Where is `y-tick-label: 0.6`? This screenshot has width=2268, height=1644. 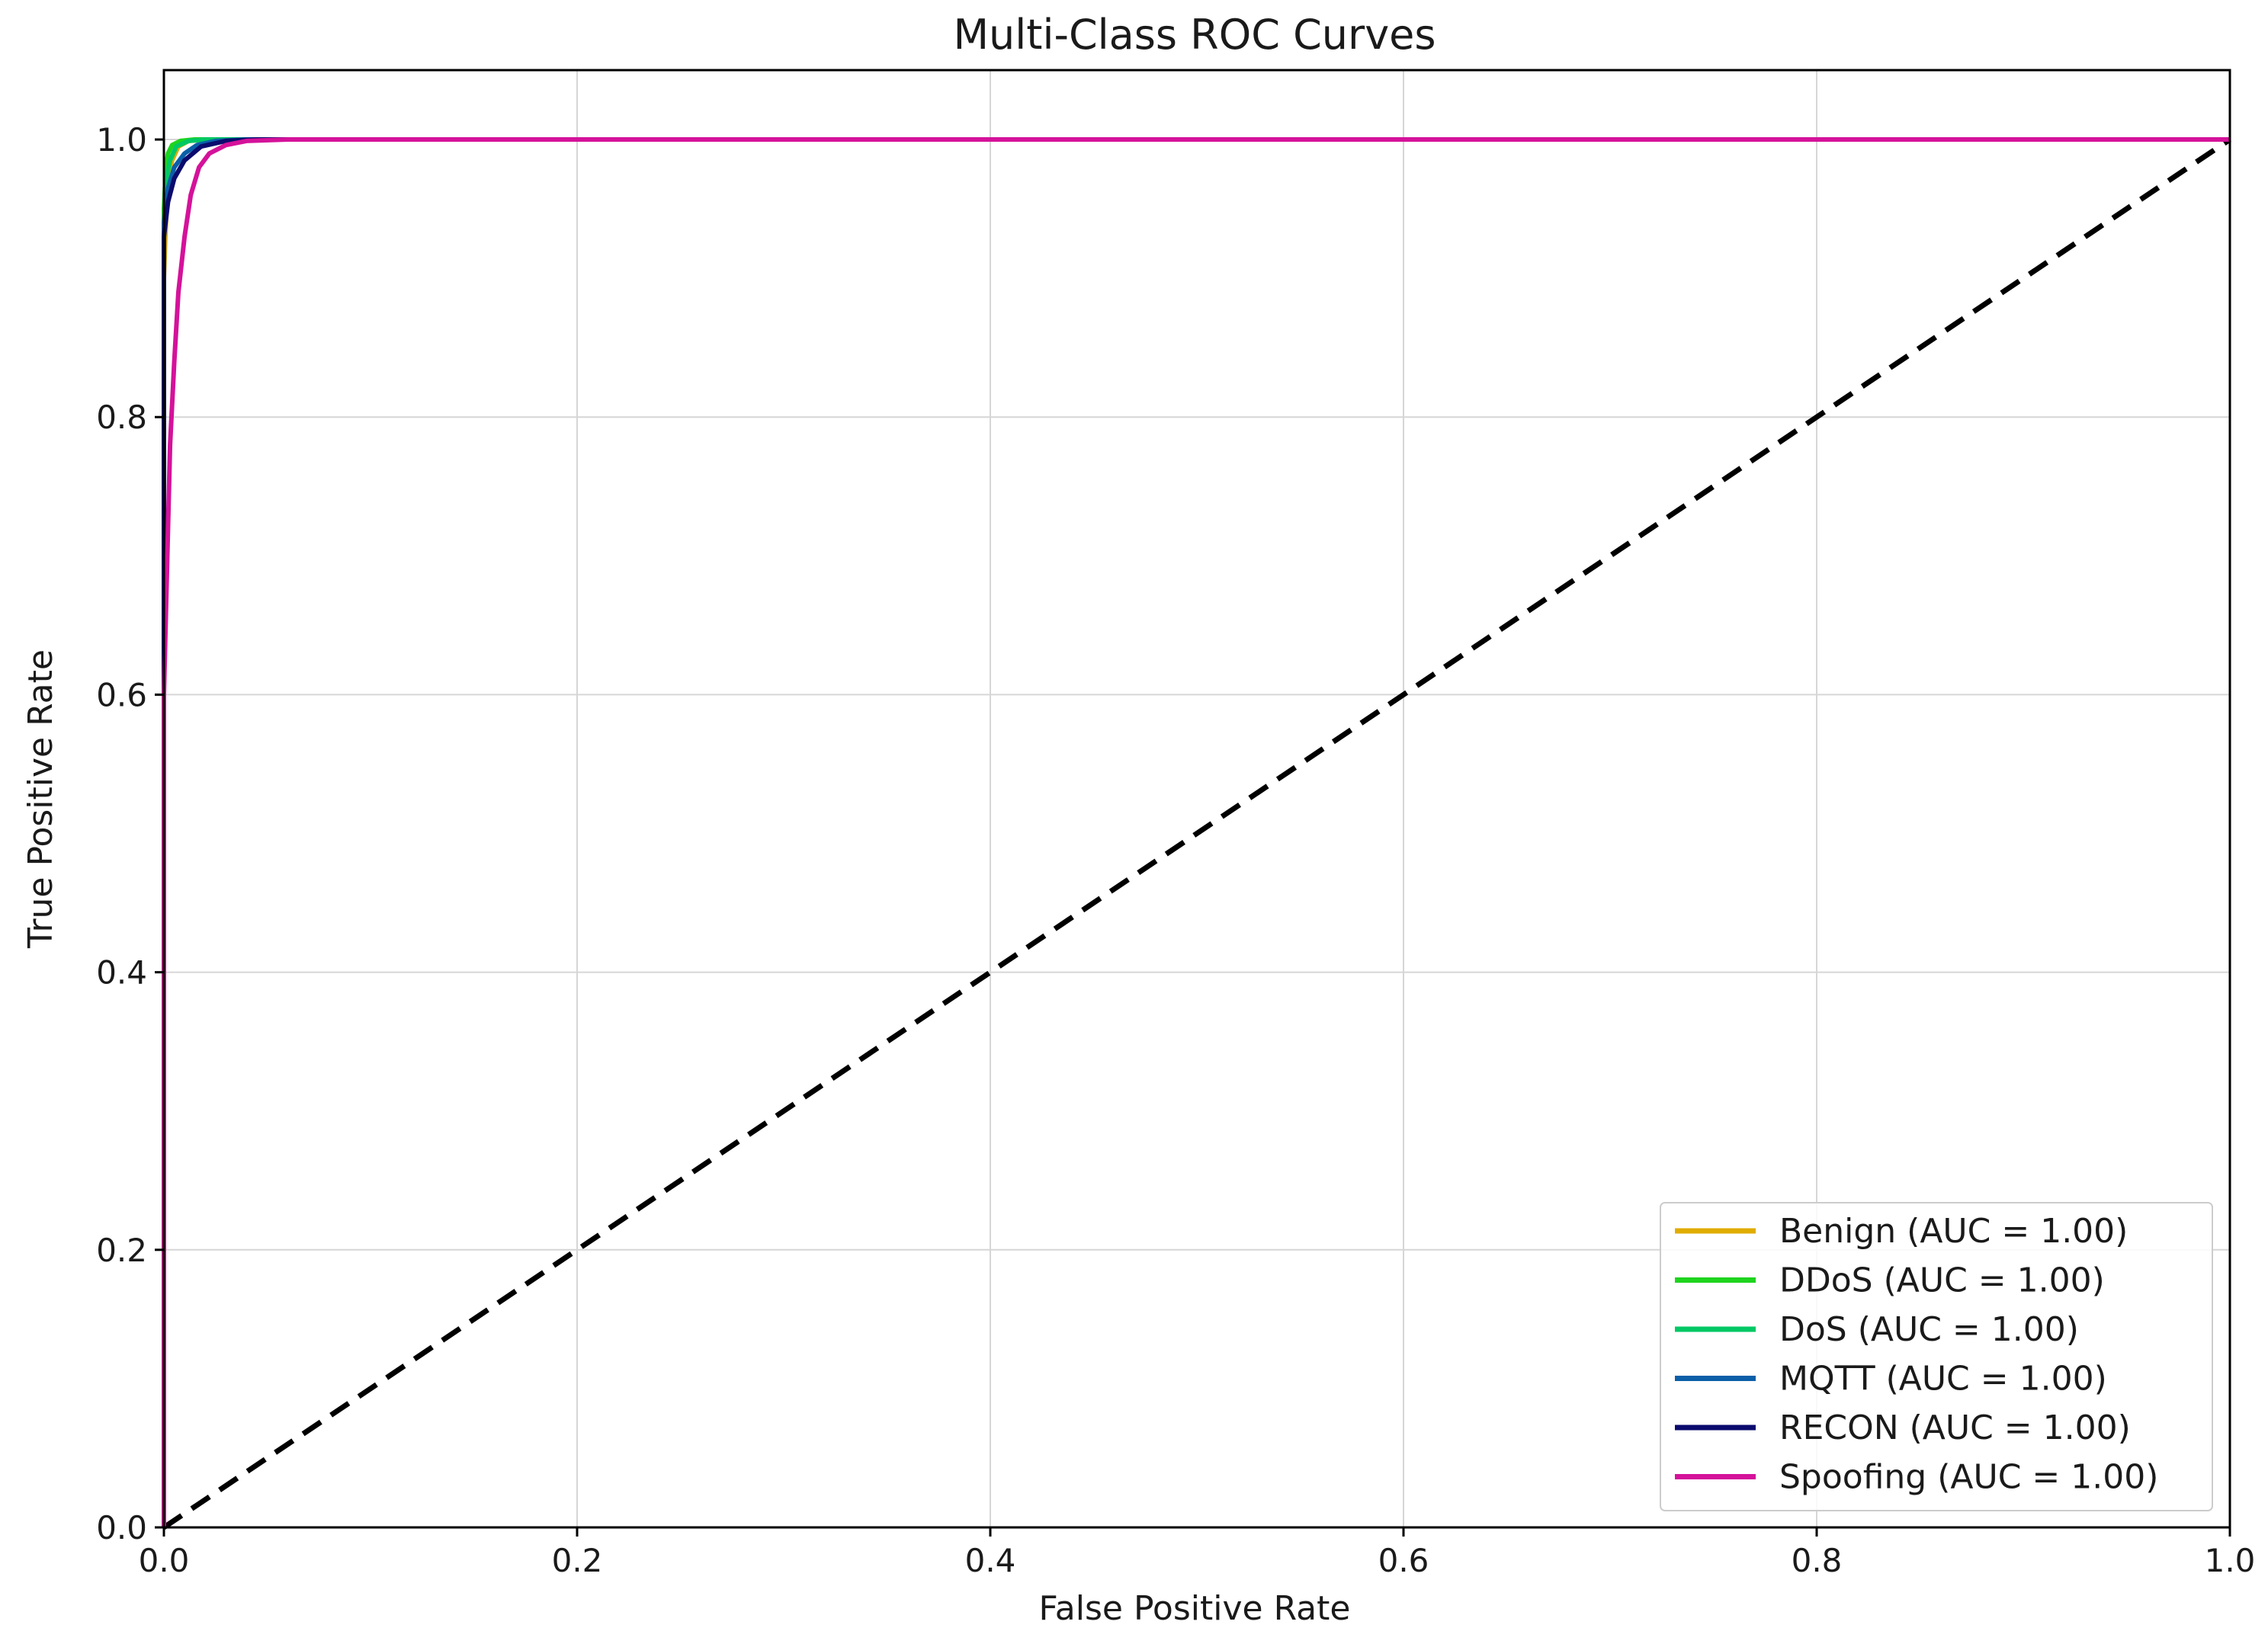 y-tick-label: 0.6 is located at coordinates (121, 694).